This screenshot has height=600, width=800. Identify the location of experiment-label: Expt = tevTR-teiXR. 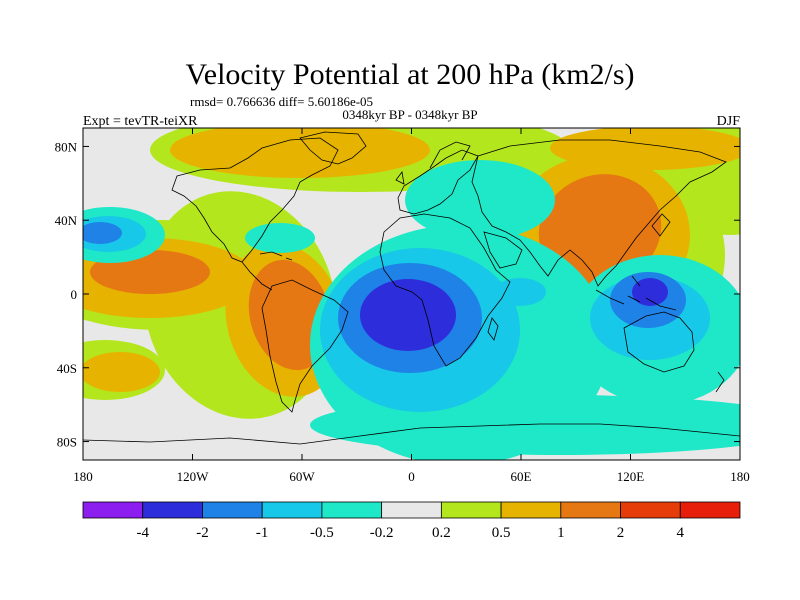
(140, 121).